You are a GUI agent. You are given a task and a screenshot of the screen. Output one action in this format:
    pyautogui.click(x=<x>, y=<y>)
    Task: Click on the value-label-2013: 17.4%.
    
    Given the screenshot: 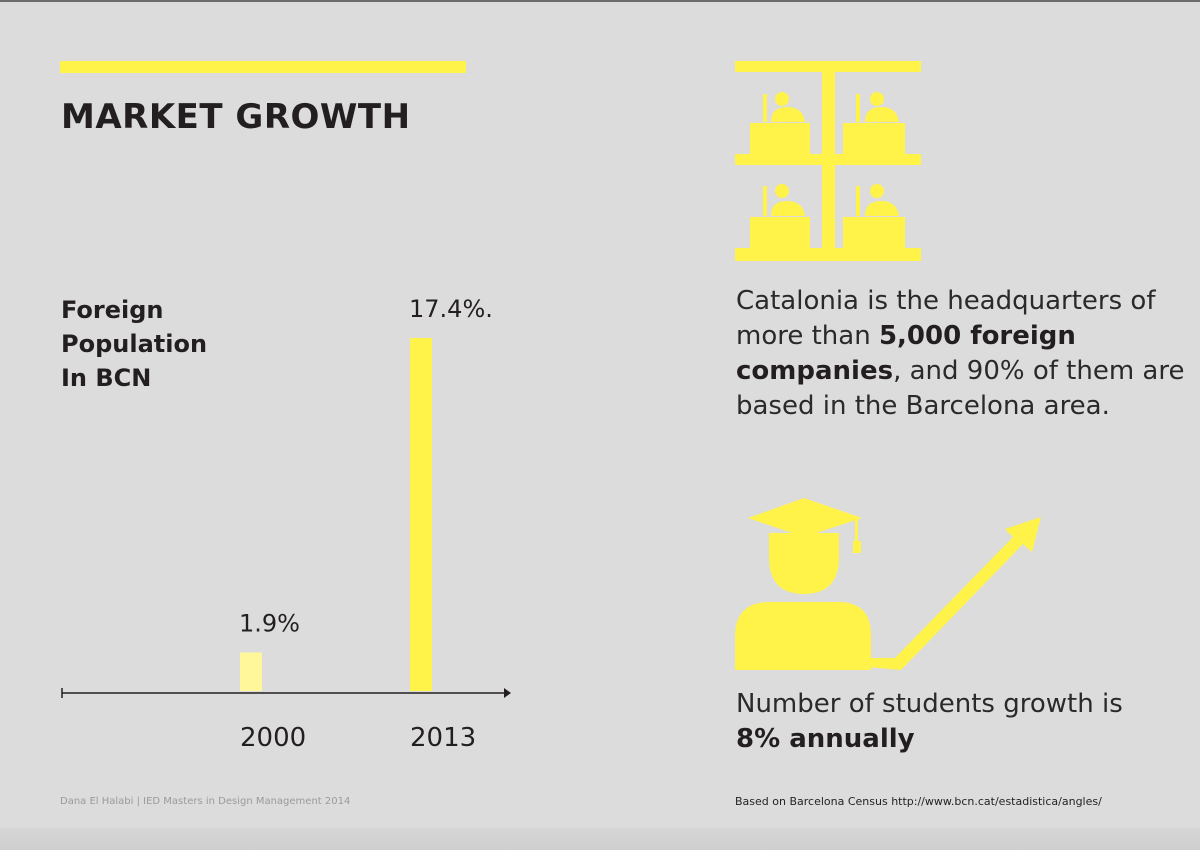 What is the action you would take?
    pyautogui.click(x=451, y=309)
    